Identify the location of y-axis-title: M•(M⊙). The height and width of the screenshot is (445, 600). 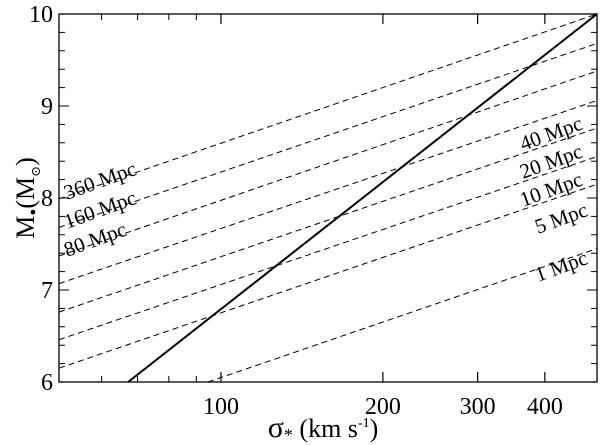
(28, 198).